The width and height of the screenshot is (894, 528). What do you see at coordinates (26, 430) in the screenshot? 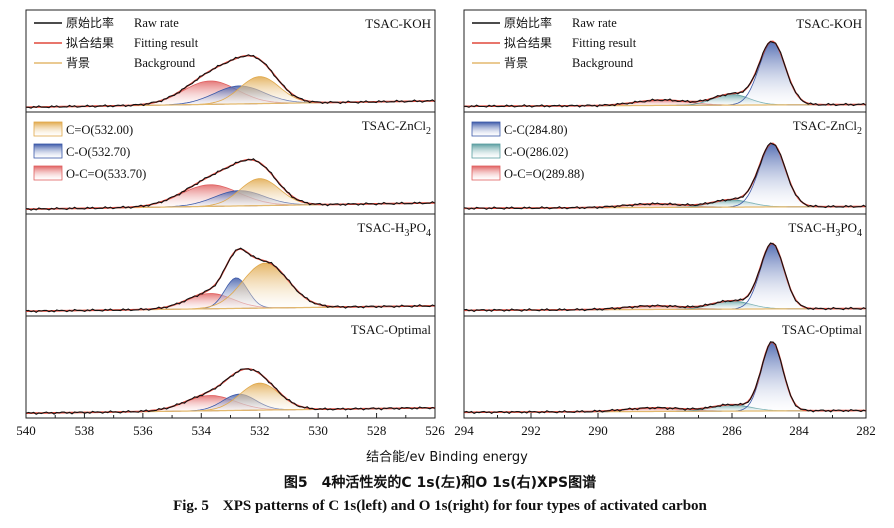
I see `x-tick-label: 540` at bounding box center [26, 430].